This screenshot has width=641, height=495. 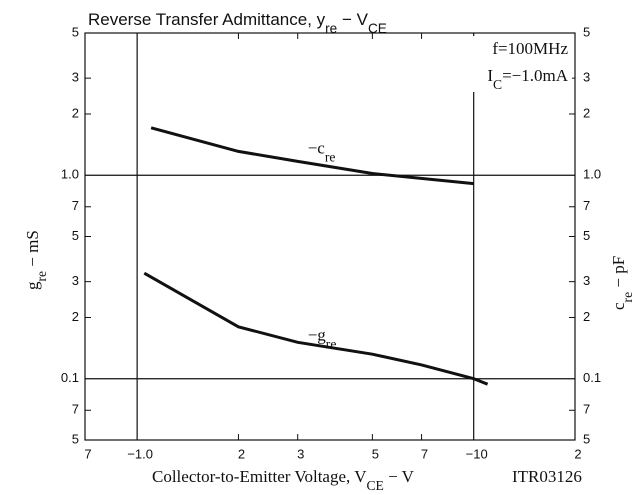 What do you see at coordinates (592, 174) in the screenshot?
I see `y2-tick-label: 1.0` at bounding box center [592, 174].